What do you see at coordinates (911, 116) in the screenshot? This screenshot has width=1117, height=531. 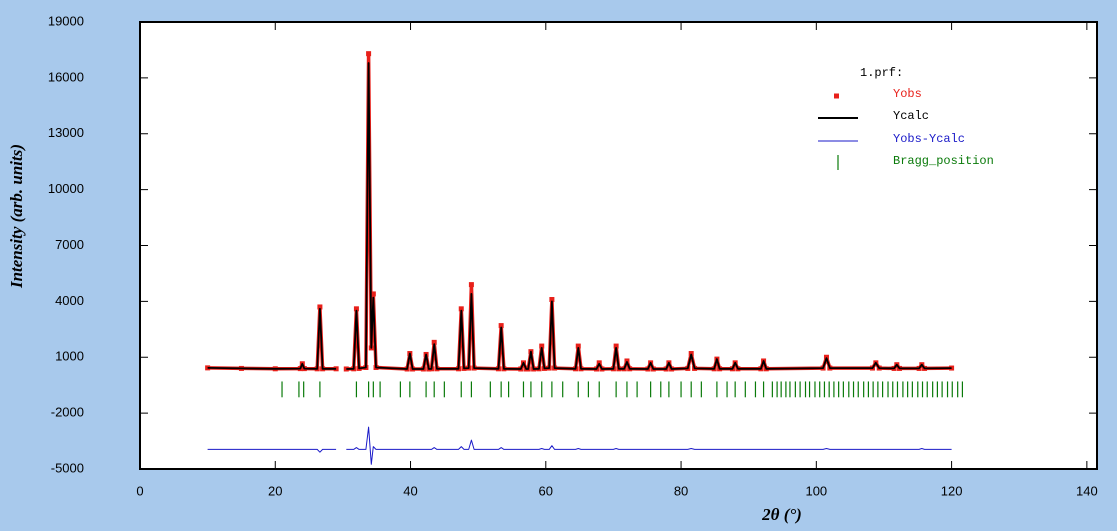 I see `legend-label: Ycalc` at bounding box center [911, 116].